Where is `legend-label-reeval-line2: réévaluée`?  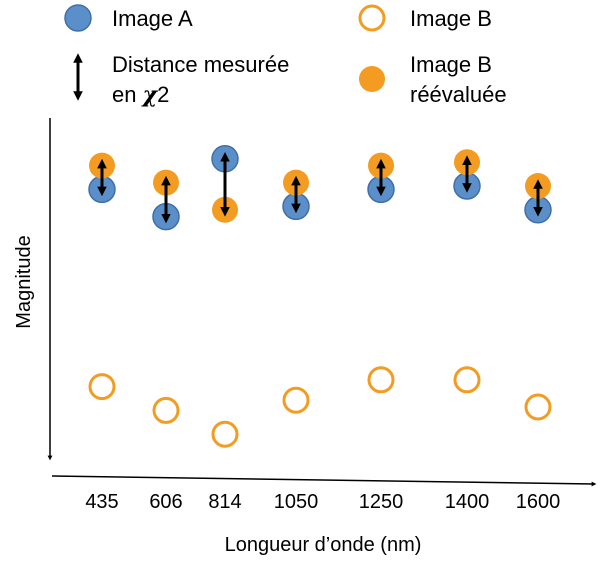 legend-label-reeval-line2: réévaluée is located at coordinates (458, 94).